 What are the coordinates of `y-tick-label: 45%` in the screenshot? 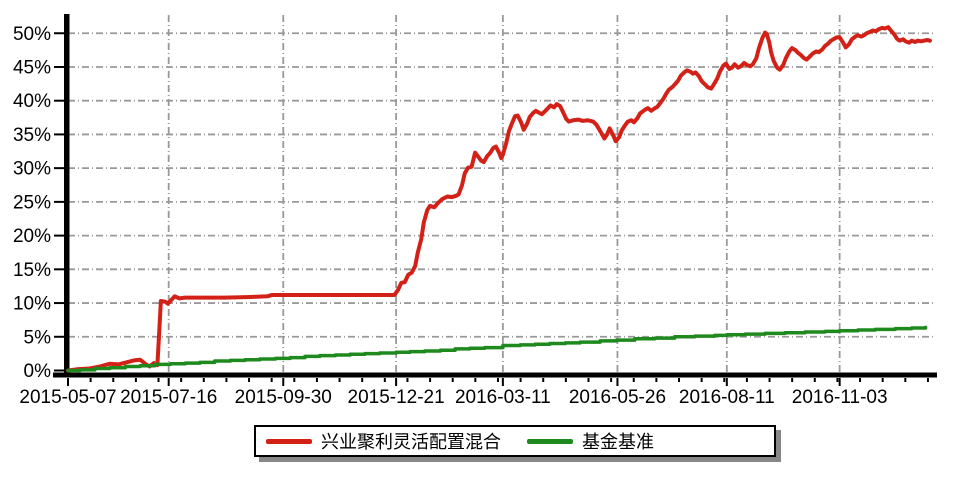 It's located at (32, 67).